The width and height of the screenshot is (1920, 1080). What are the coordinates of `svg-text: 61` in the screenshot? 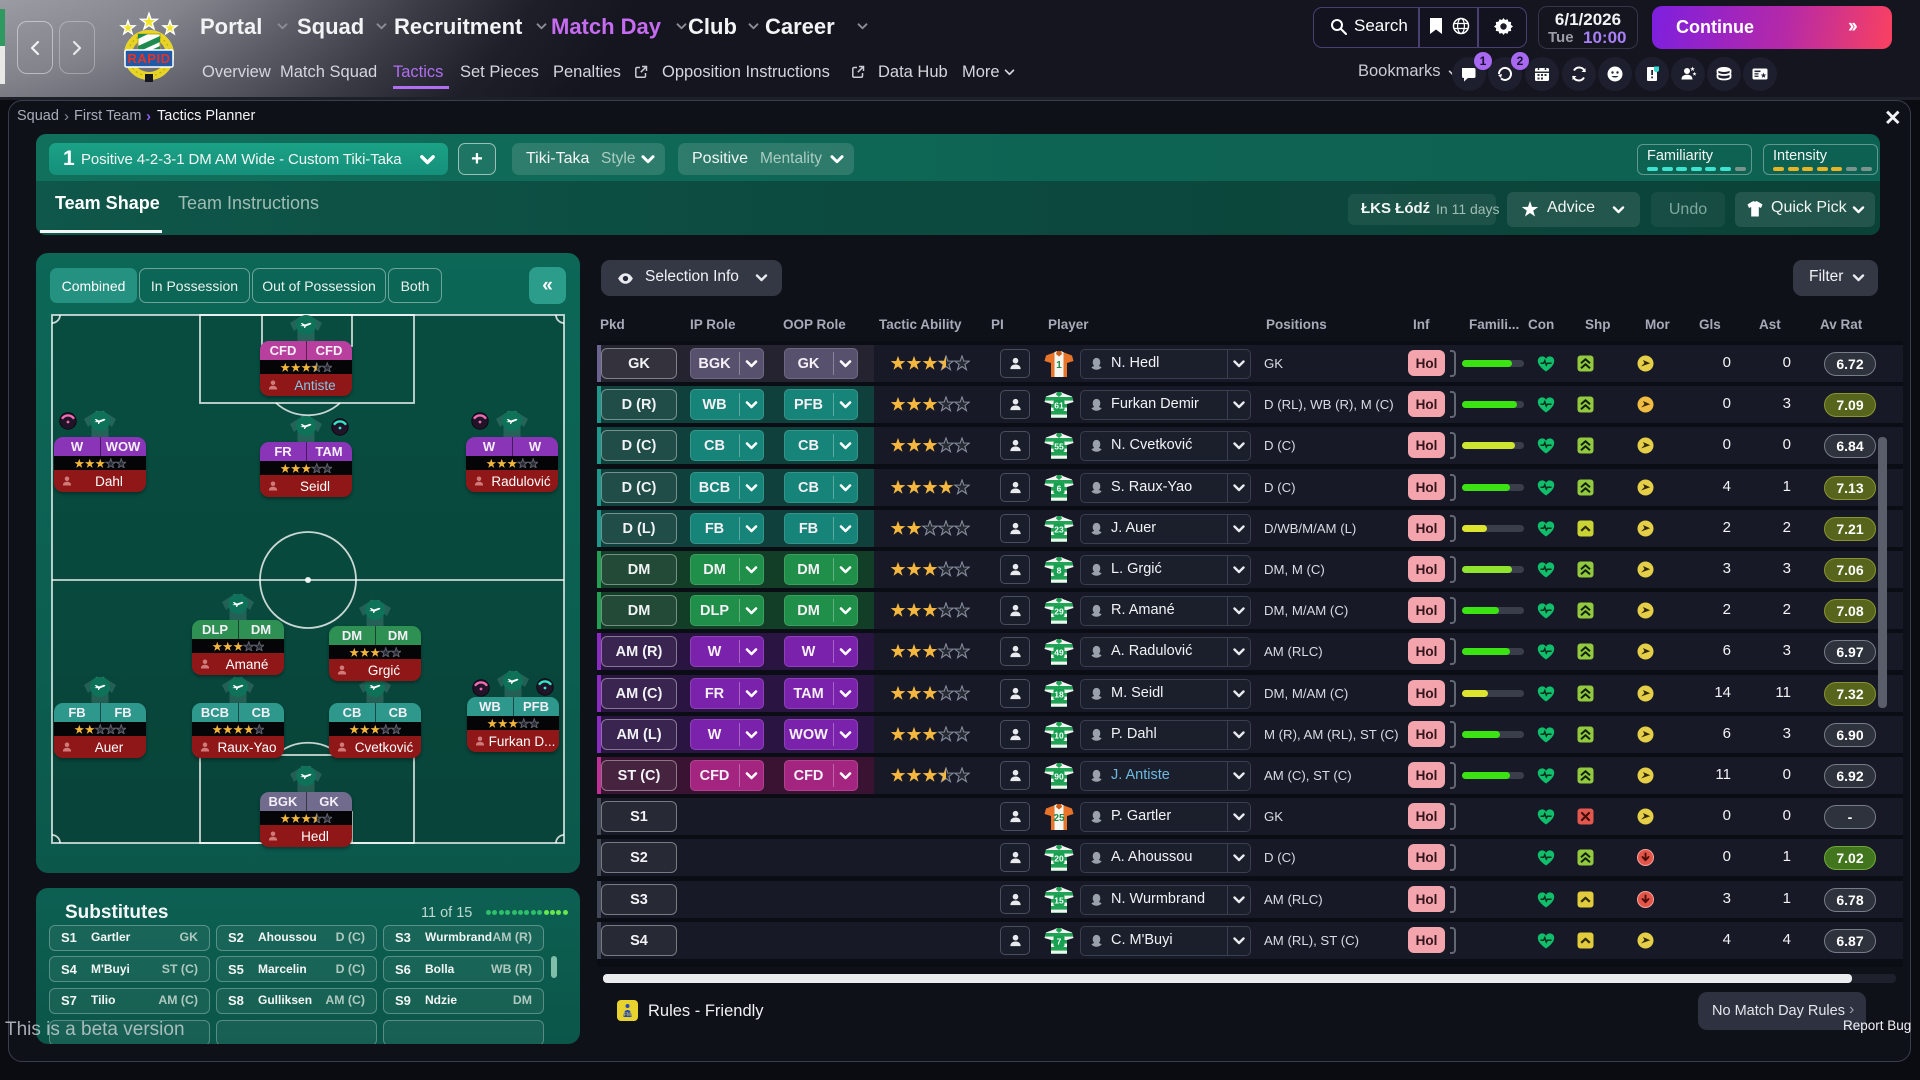 It's located at (1059, 406).